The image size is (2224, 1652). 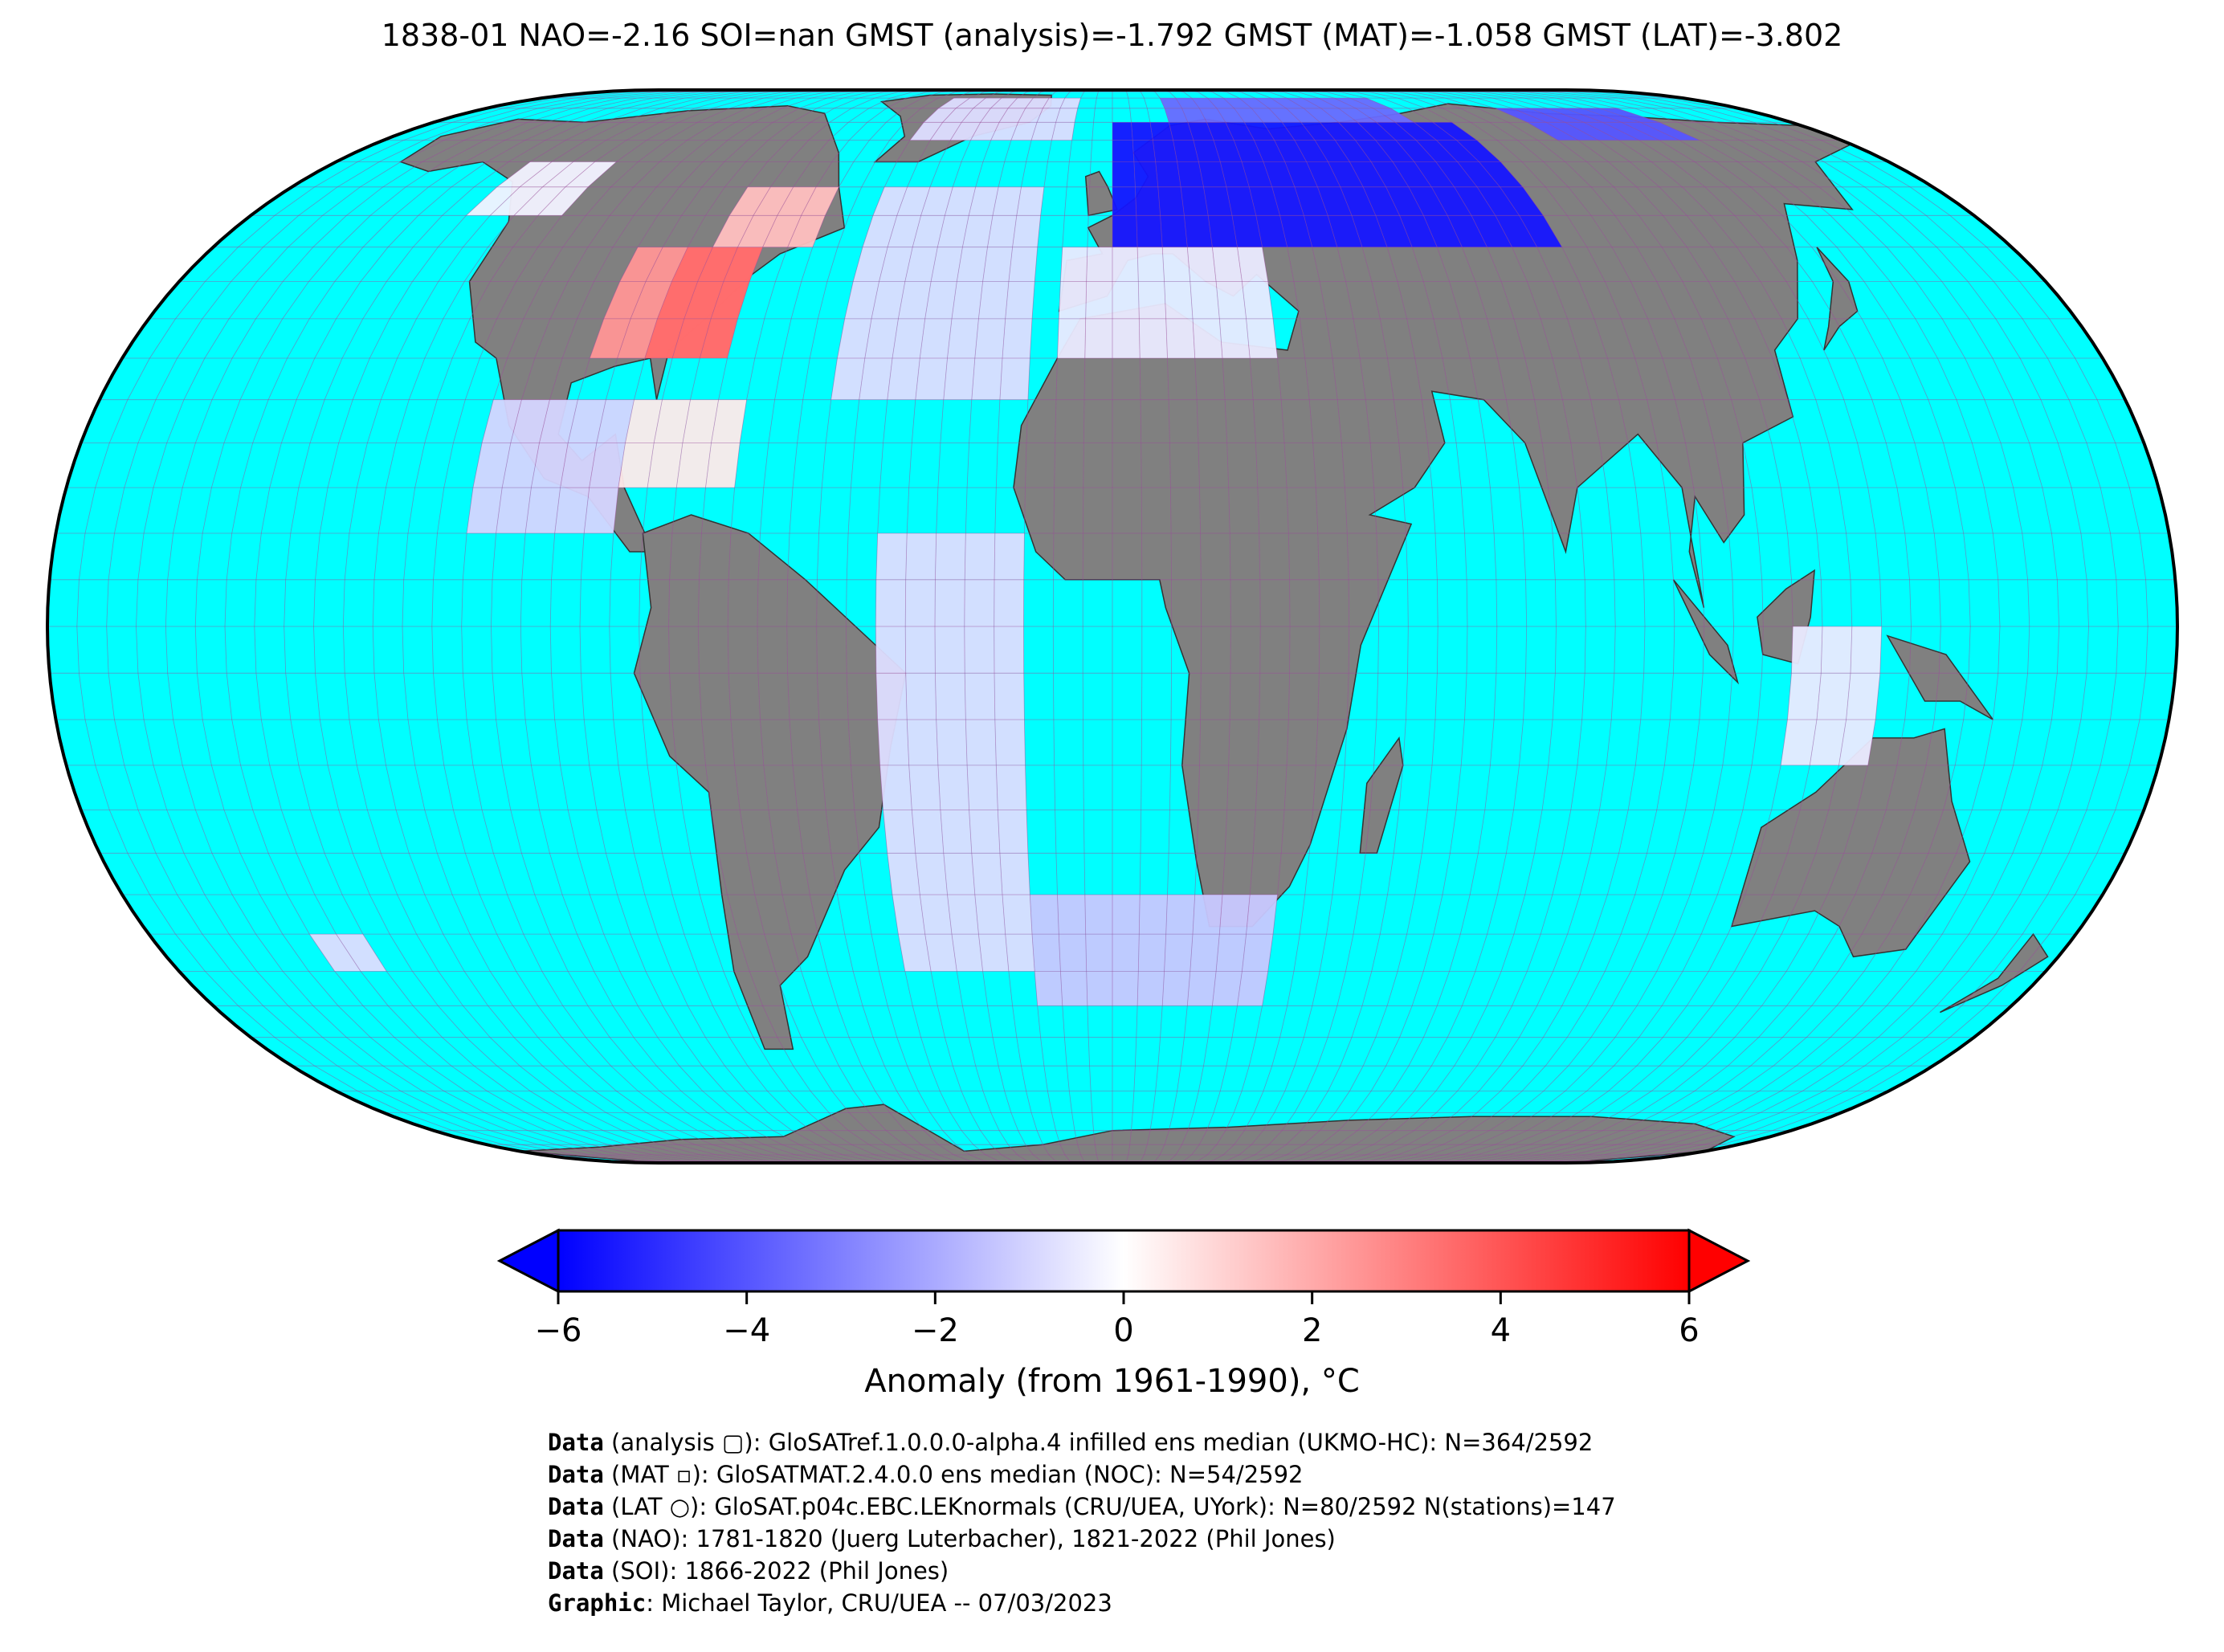 What do you see at coordinates (624, 300) in the screenshot?
I see `anomaly-cell-eastern-north-america` at bounding box center [624, 300].